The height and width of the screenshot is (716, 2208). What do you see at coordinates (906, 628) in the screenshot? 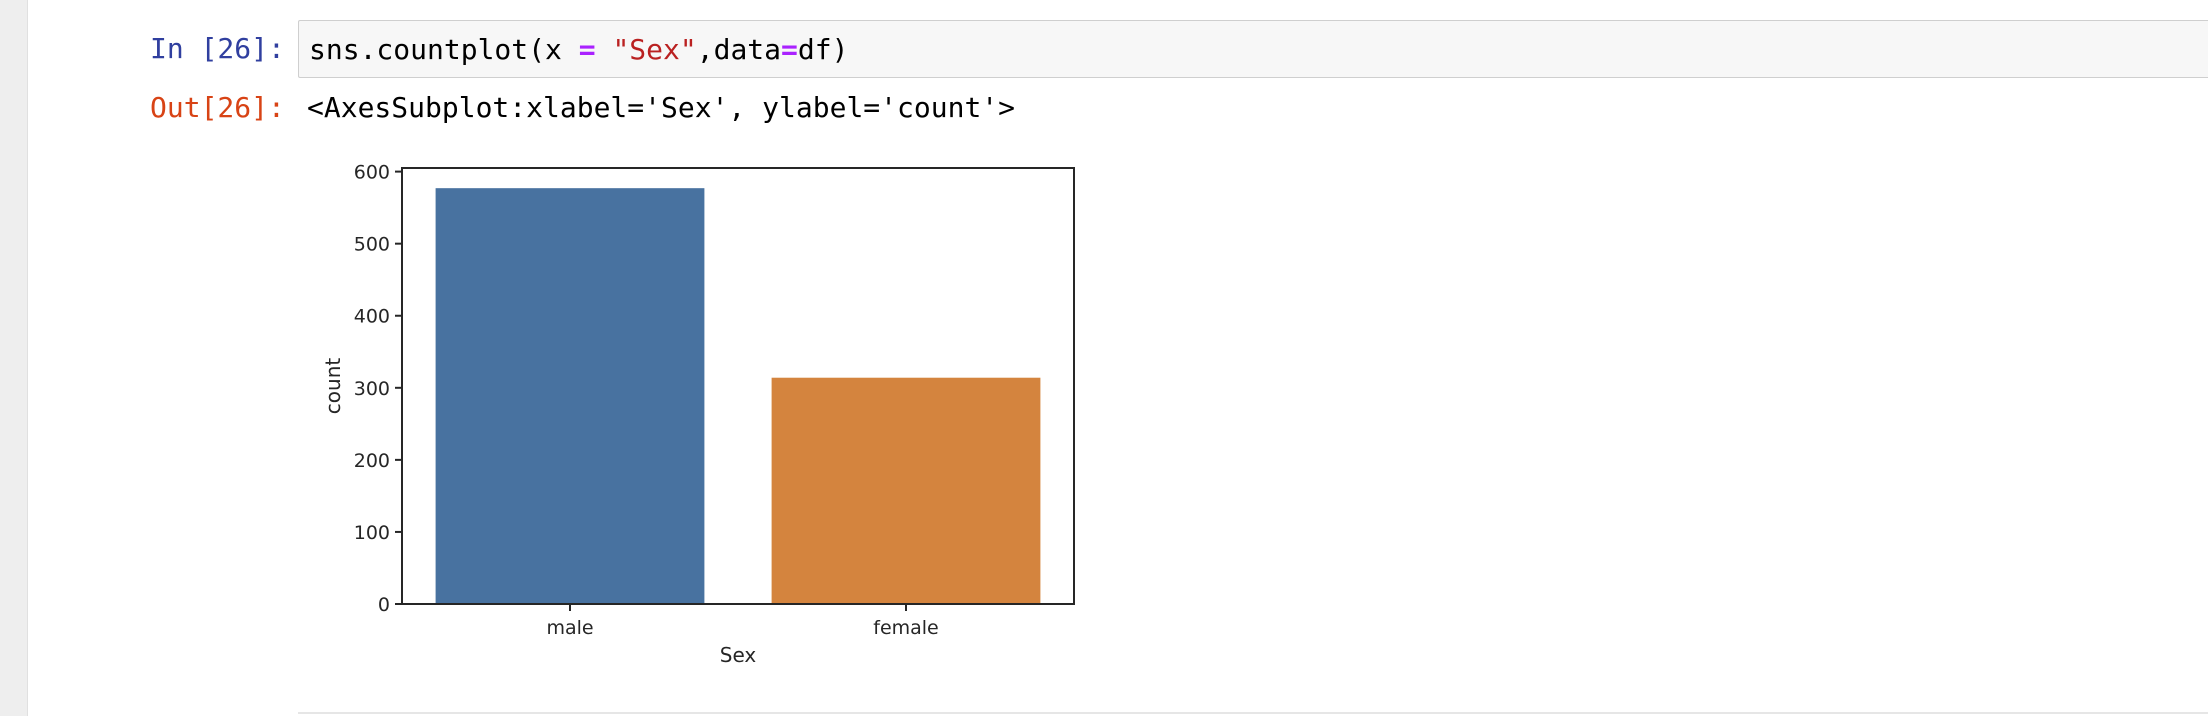
I see `x-tick-label: female` at bounding box center [906, 628].